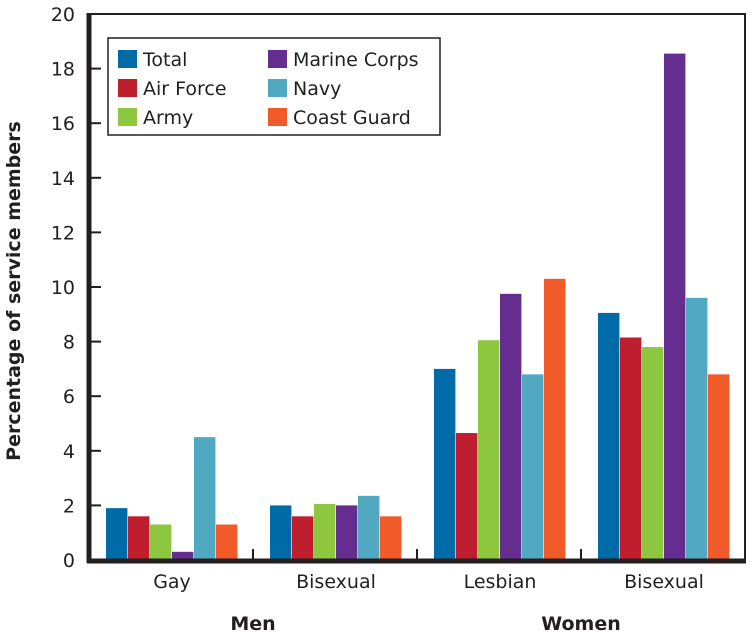  Describe the element at coordinates (69, 397) in the screenshot. I see `y-tick-label: 6` at that location.